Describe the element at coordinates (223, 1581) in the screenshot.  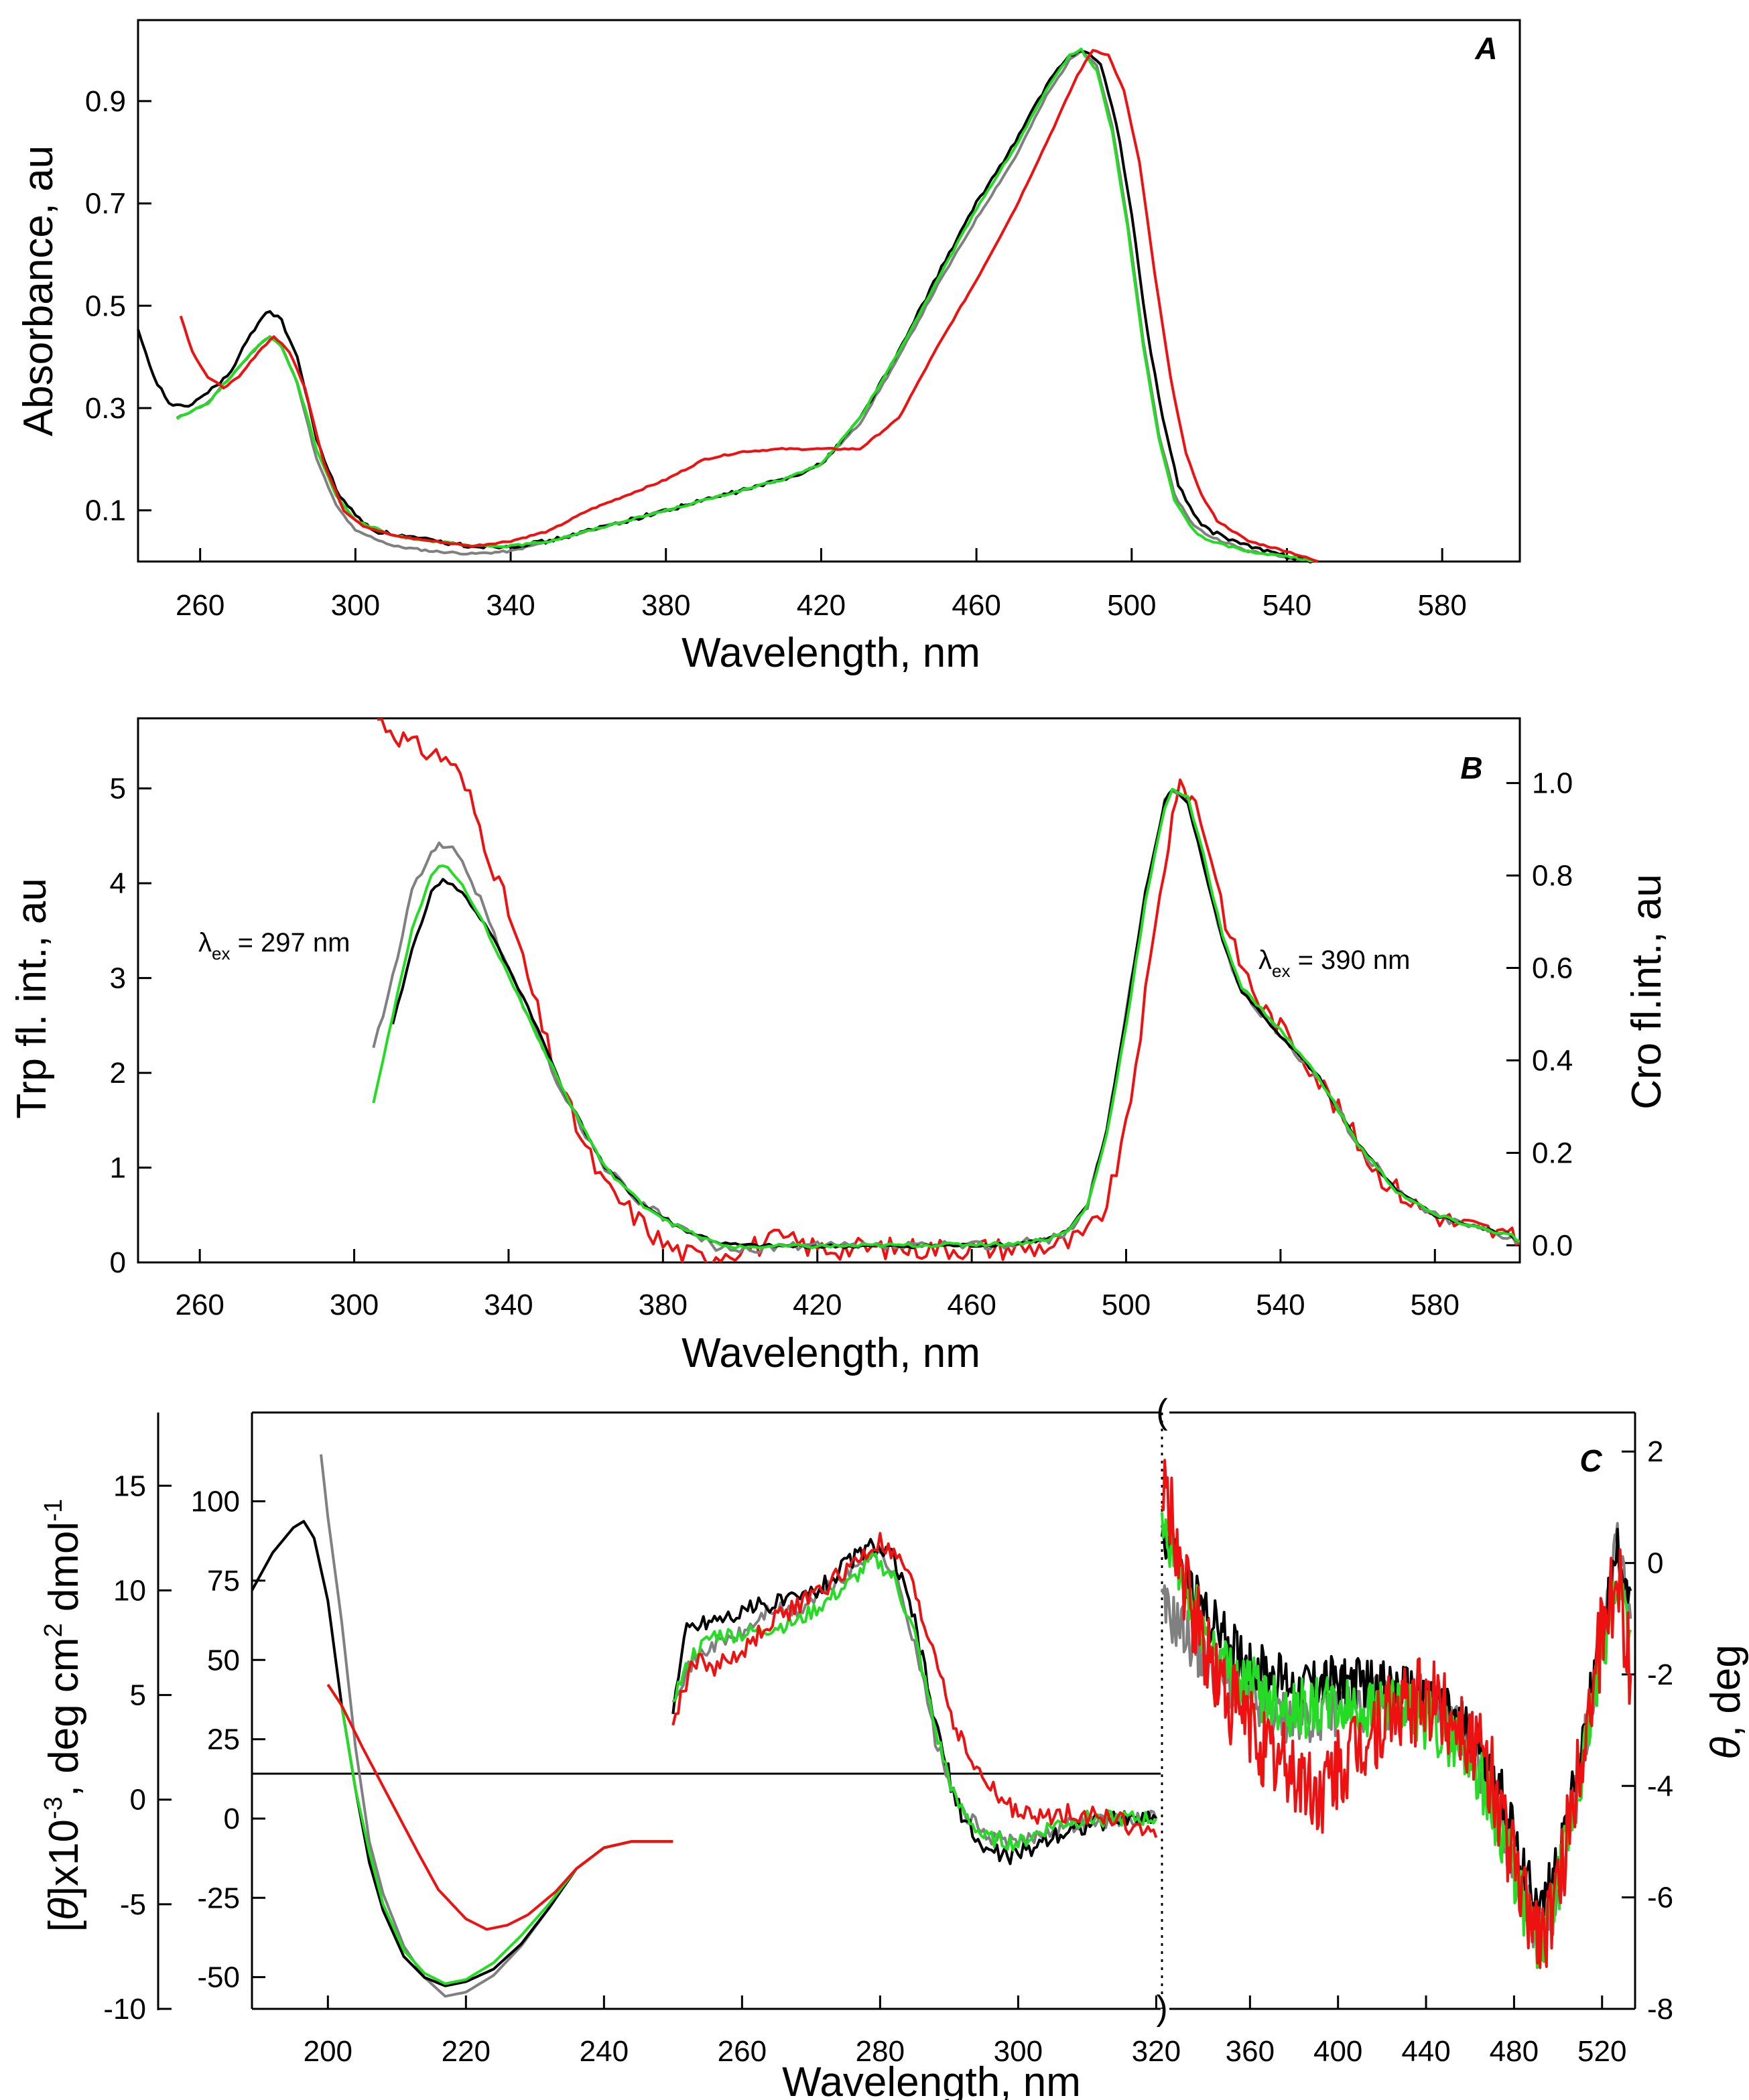
I see `panel-c-inner-y-tick-label-5: 75` at that location.